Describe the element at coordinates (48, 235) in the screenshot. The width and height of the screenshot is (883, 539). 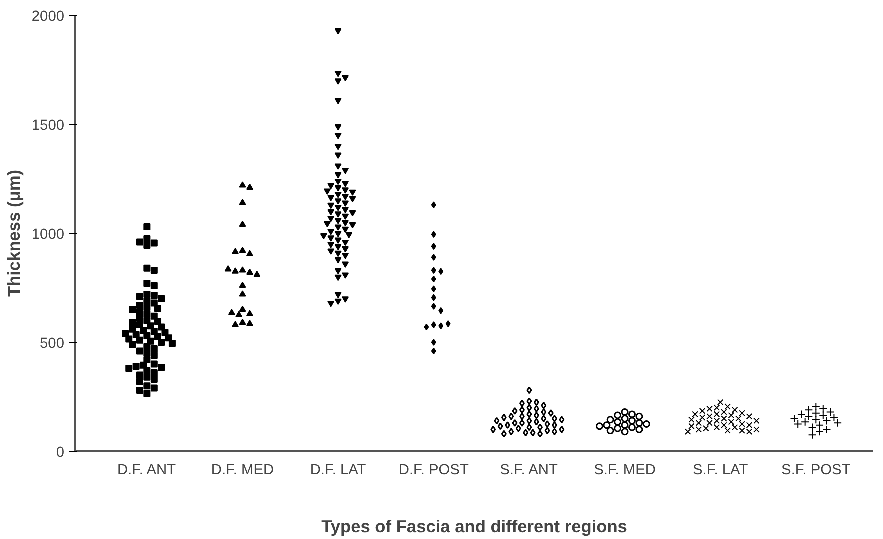
I see `y-tick-label: 1000` at that location.